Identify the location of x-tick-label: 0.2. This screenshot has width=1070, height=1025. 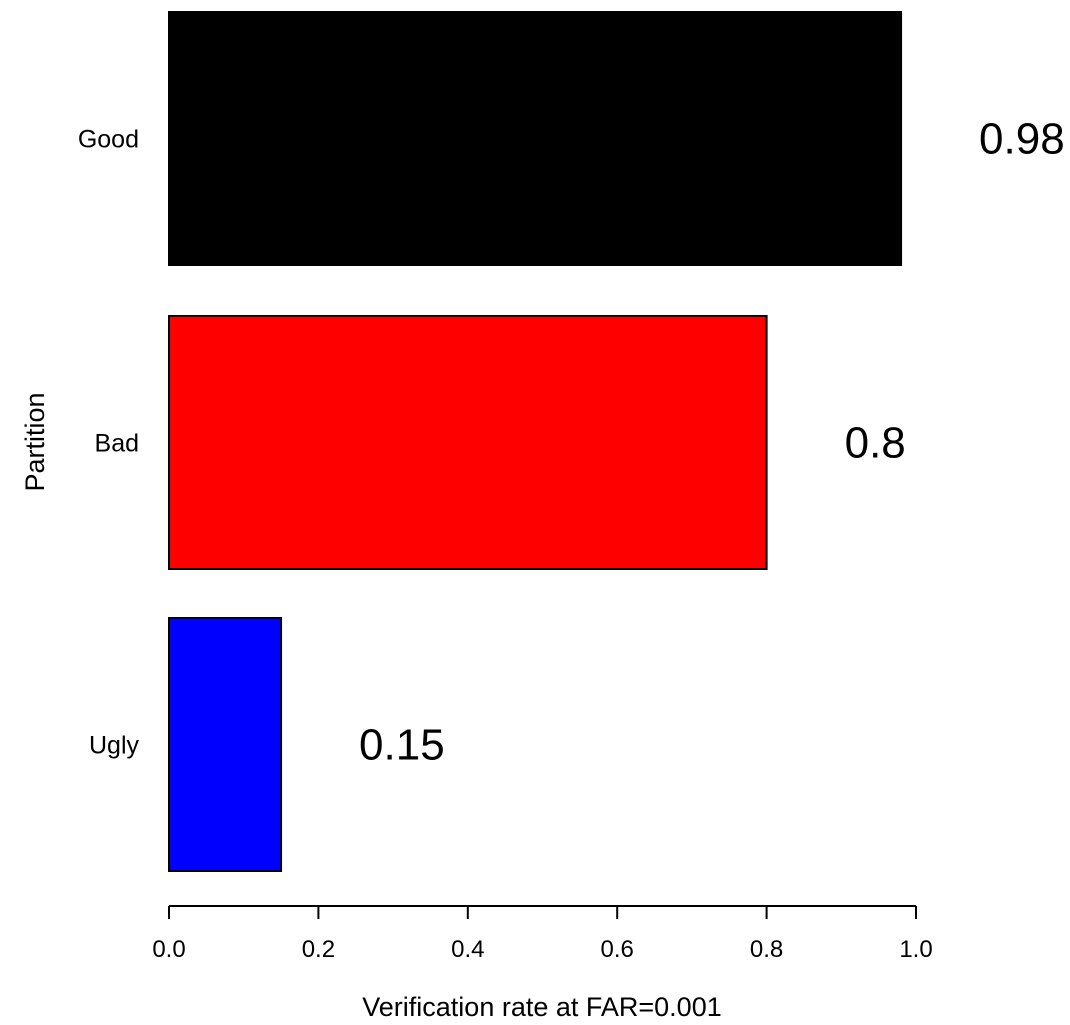
(318, 949).